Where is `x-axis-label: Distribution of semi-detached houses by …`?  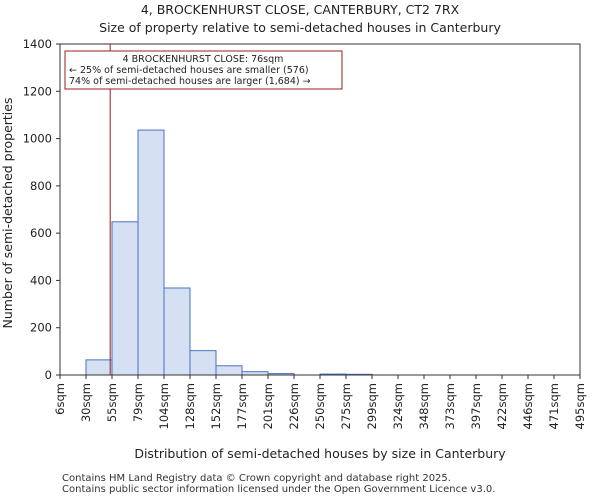
x-axis-label: Distribution of semi-detached houses by … is located at coordinates (320, 453).